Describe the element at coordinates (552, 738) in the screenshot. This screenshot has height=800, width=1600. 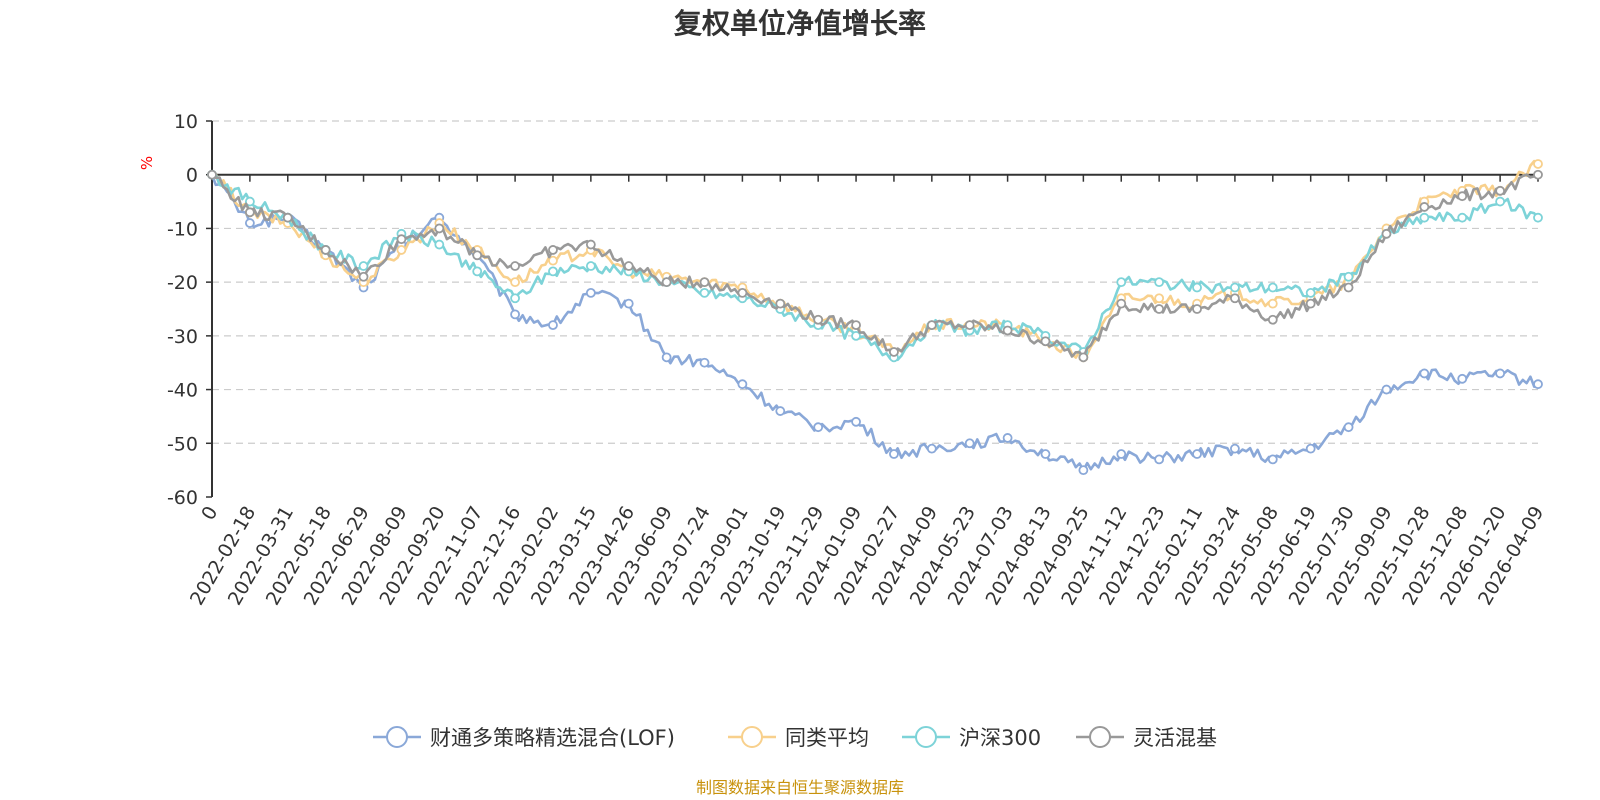
I see `legend-label: 财通多策略精选混合(LOF)` at that location.